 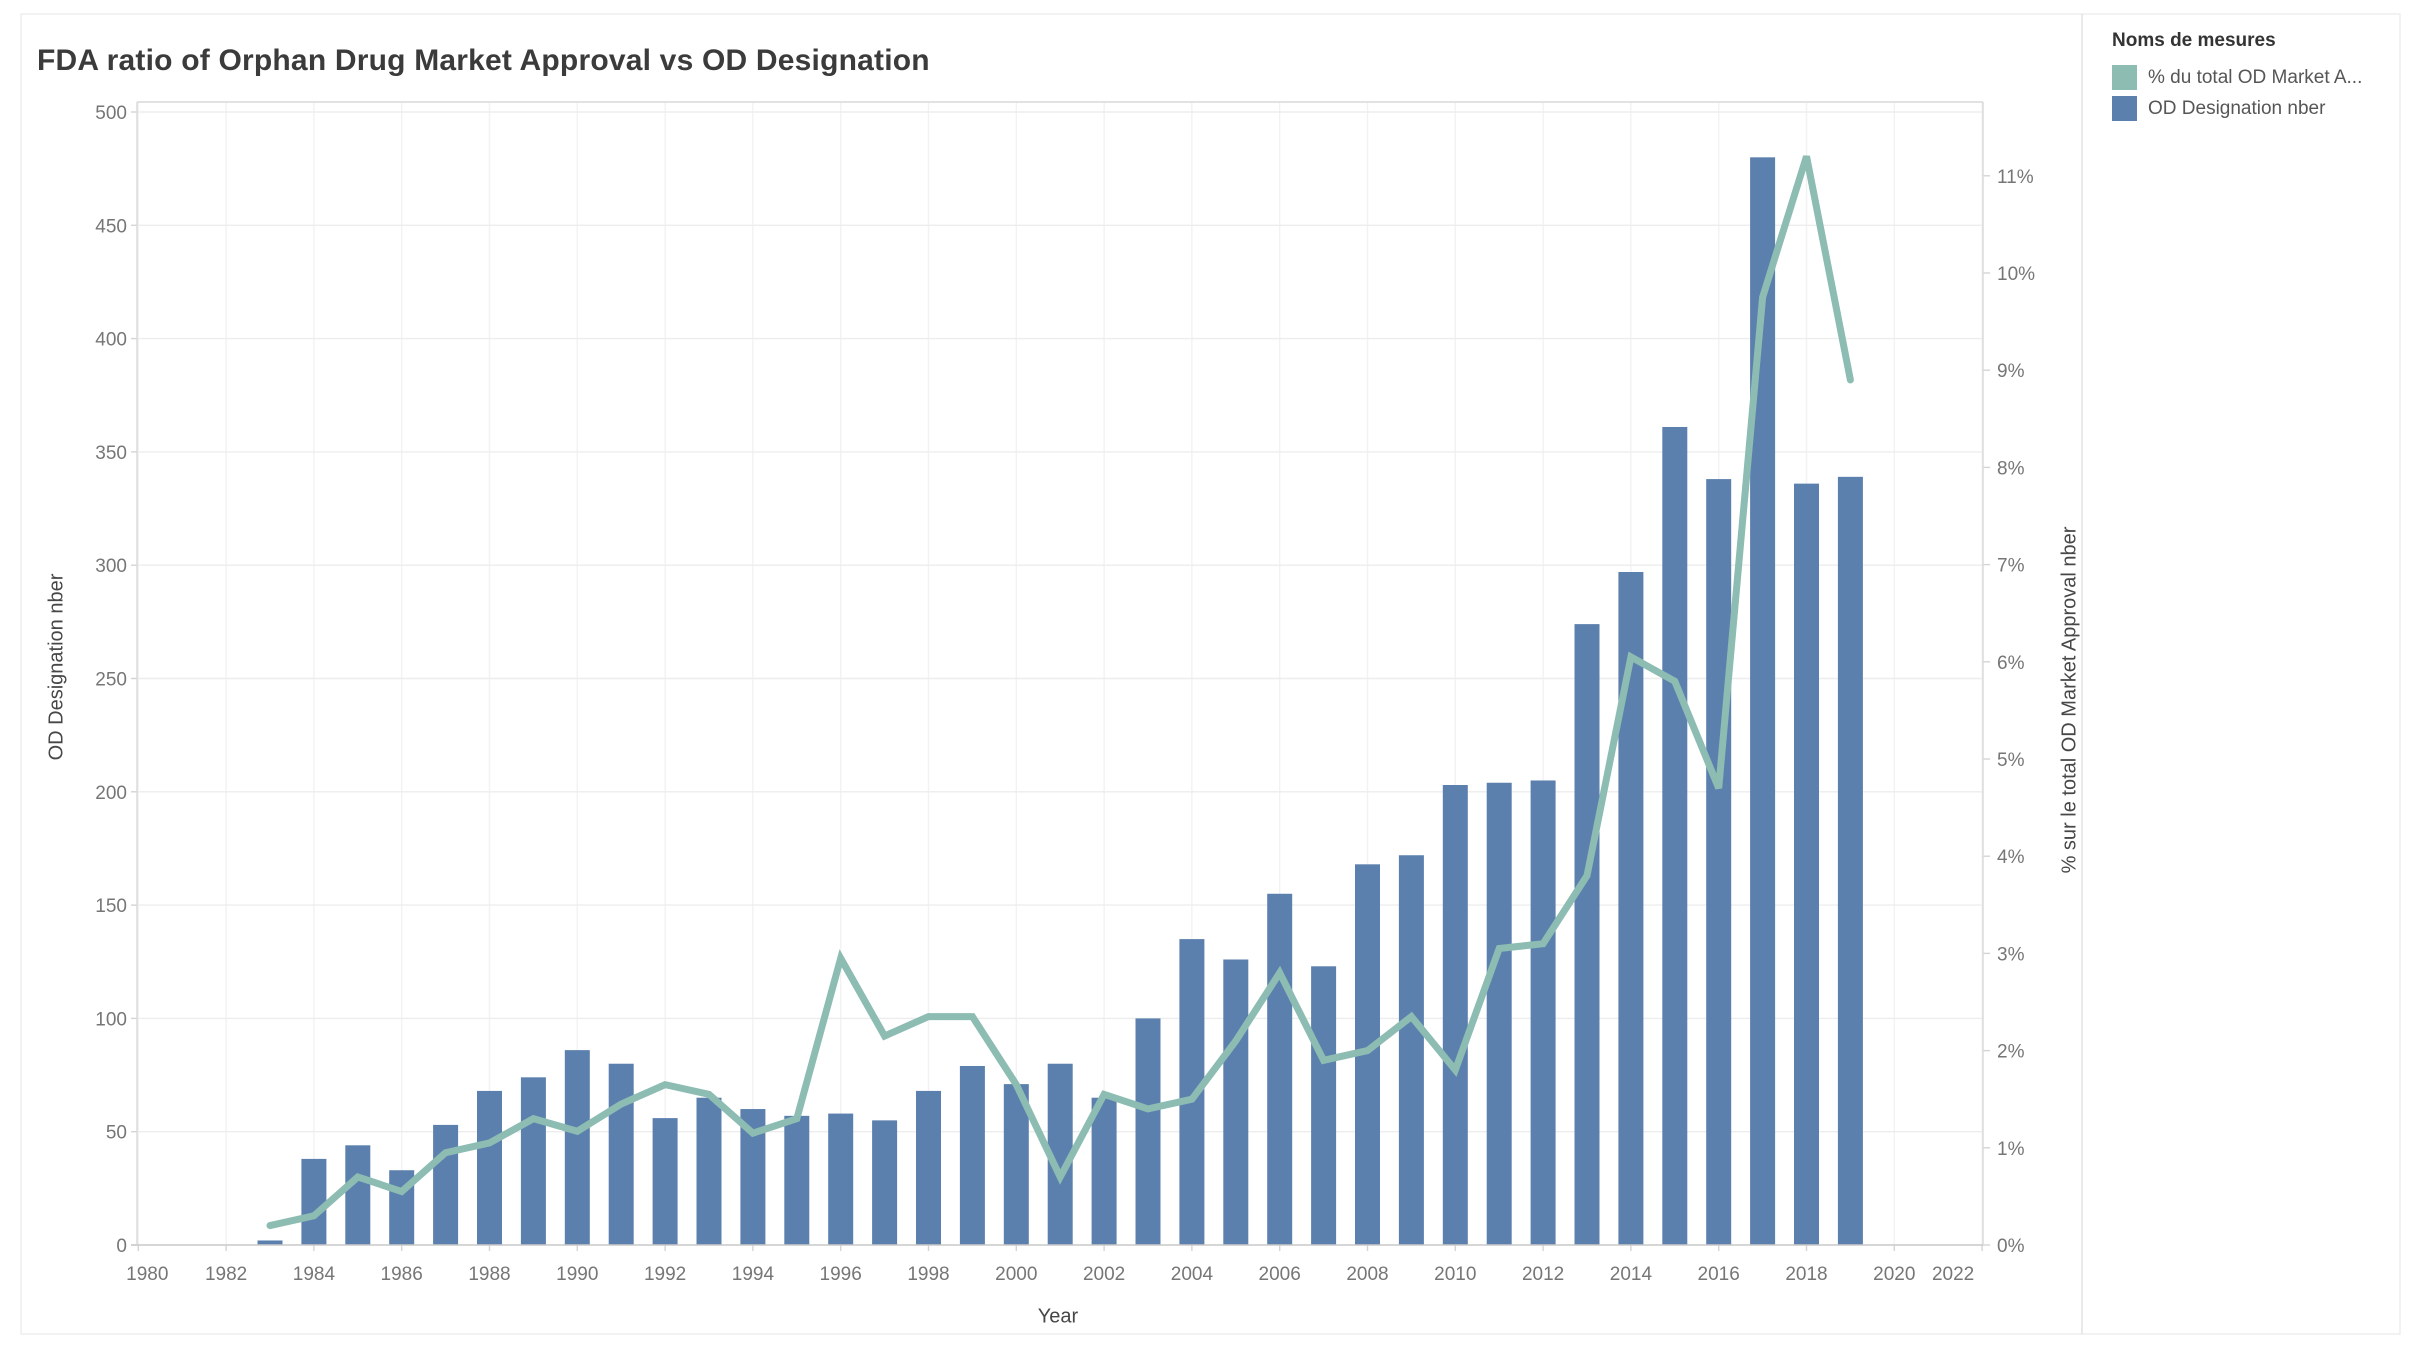 I want to click on bar-2000, so click(x=1016, y=1164).